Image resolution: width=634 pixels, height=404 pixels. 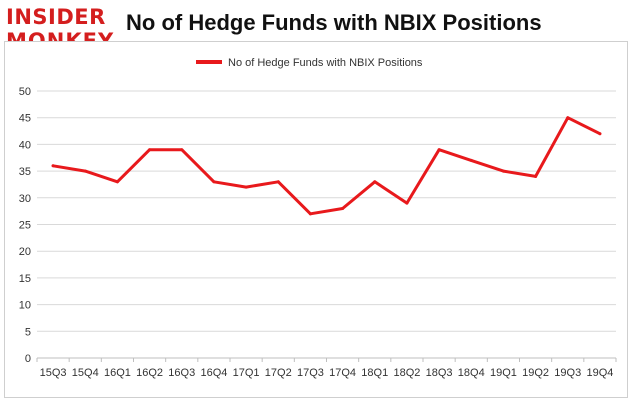 I want to click on legend: No of Hedge Funds with NBIX Positions, so click(x=309, y=63).